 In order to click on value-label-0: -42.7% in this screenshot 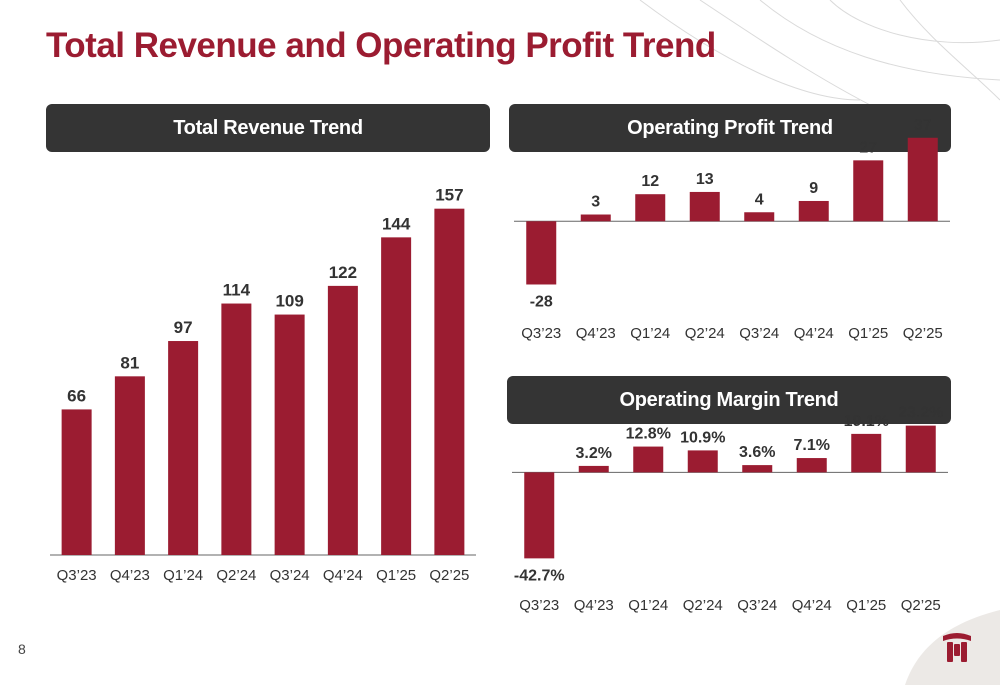, I will do `click(539, 575)`.